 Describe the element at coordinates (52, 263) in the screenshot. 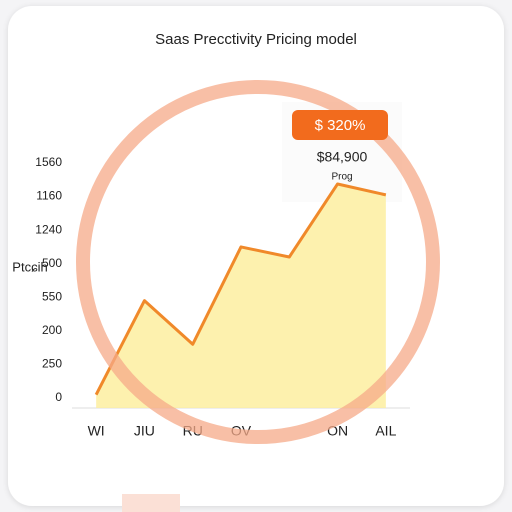

I see `y-tick-label: 500` at that location.